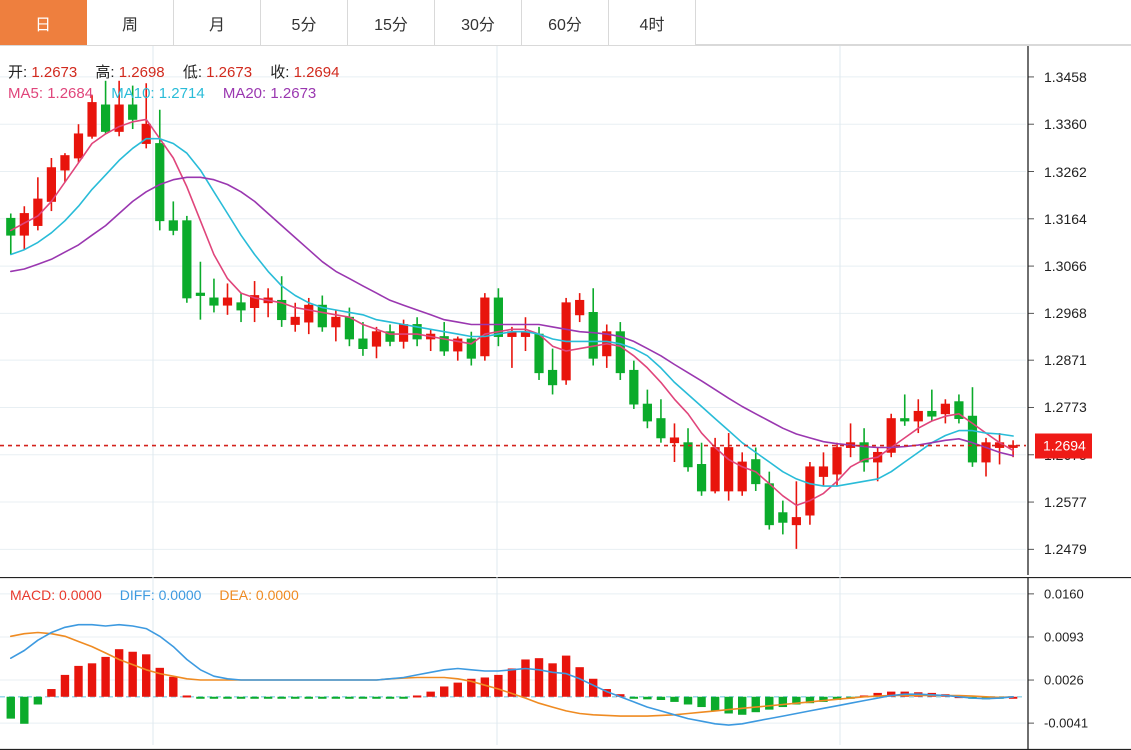 The width and height of the screenshot is (1131, 750). I want to click on ma5-value: 1.2684, so click(70, 93).